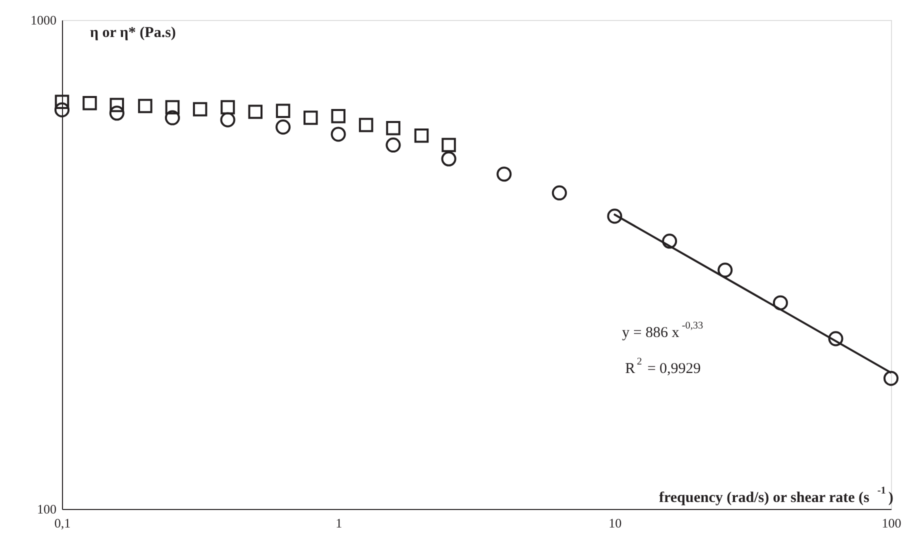 This screenshot has height=548, width=908. Describe the element at coordinates (62, 523) in the screenshot. I see `x-tick-label: 0,1` at that location.